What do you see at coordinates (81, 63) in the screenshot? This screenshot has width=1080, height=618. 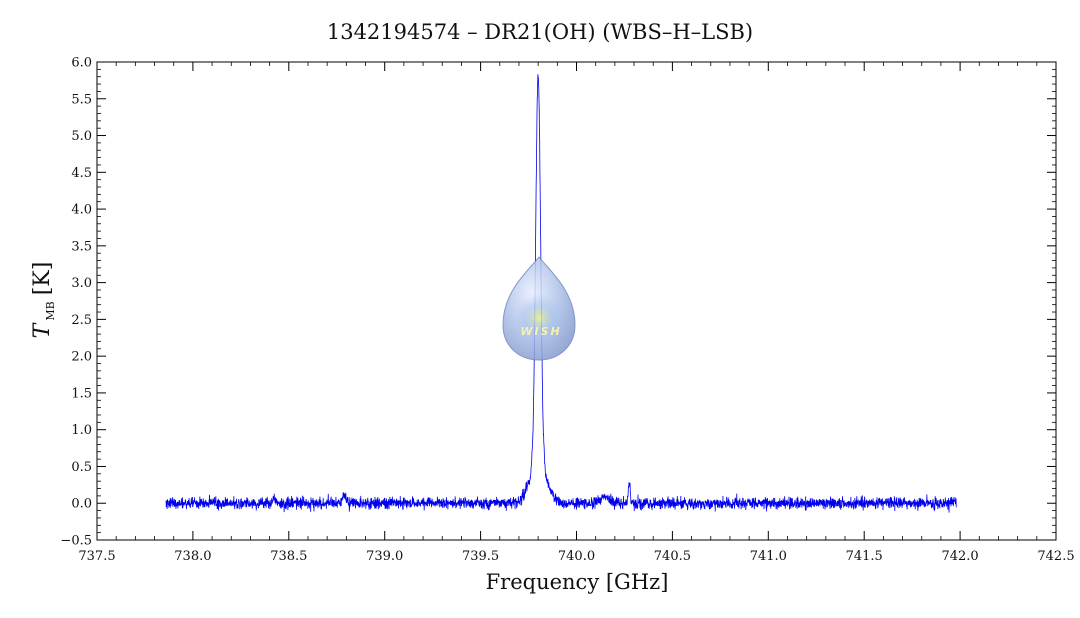 I see `y-tick-label: 6.0` at bounding box center [81, 63].